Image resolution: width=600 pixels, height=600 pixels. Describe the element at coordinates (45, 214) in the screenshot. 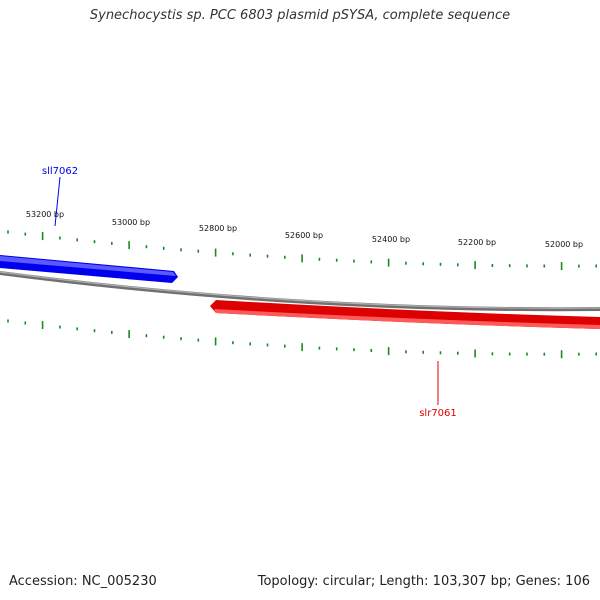

I see `ruler-label: 53200 bp` at that location.